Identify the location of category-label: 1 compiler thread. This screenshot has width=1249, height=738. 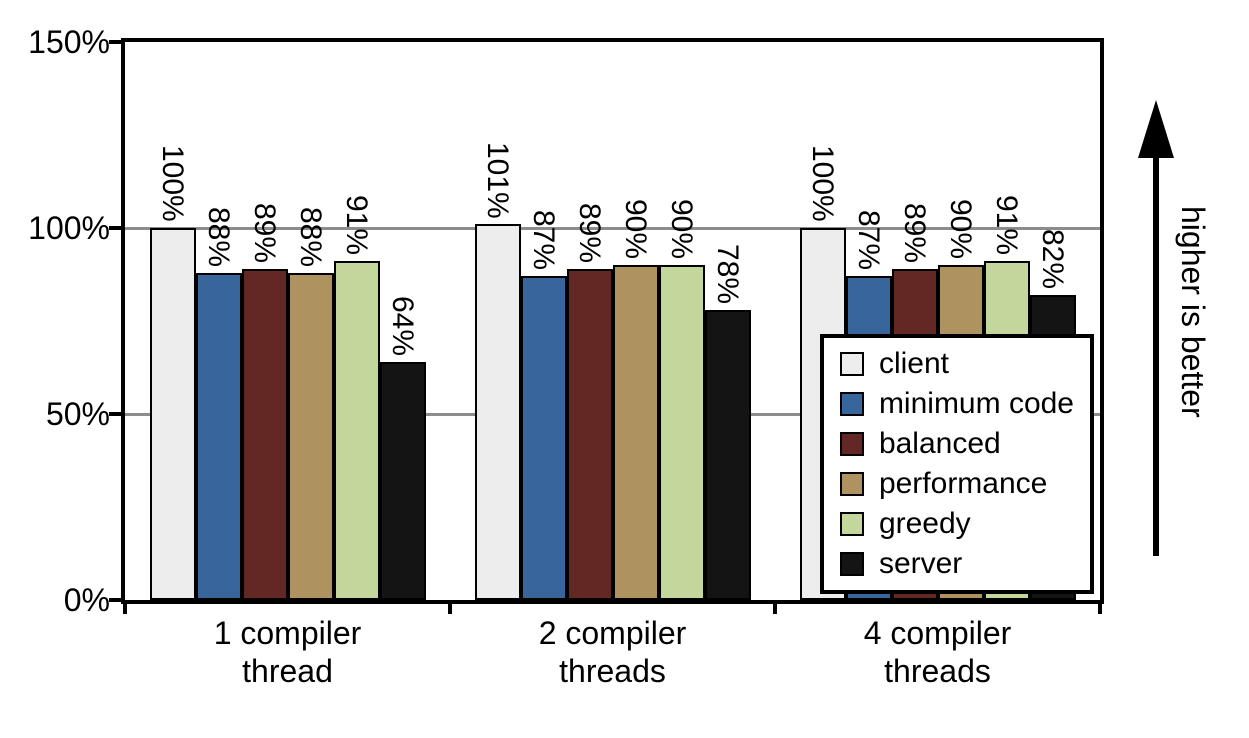
(287, 652).